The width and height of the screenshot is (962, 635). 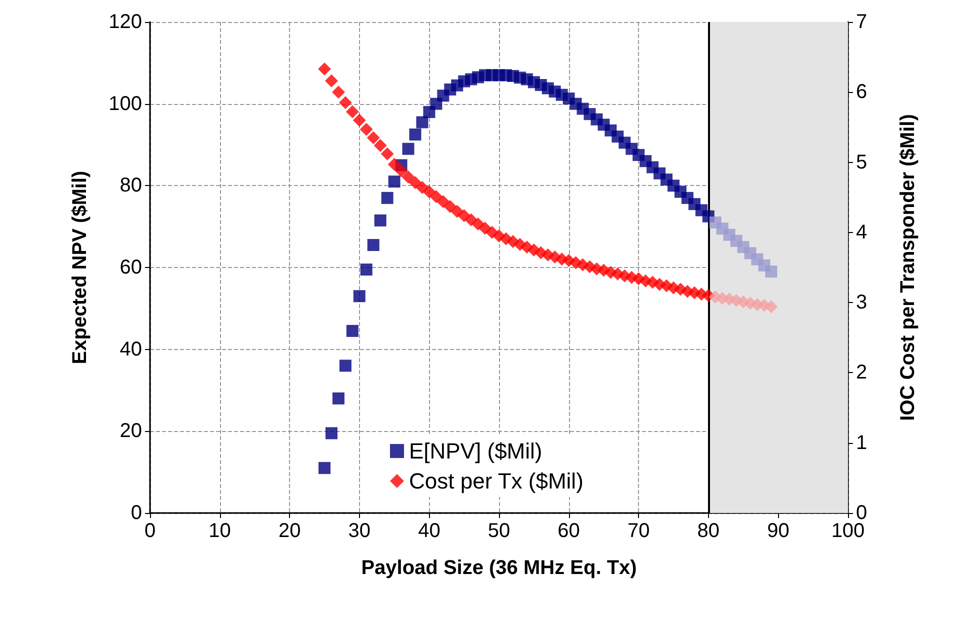 What do you see at coordinates (862, 373) in the screenshot?
I see `y2-tick-label: 2` at bounding box center [862, 373].